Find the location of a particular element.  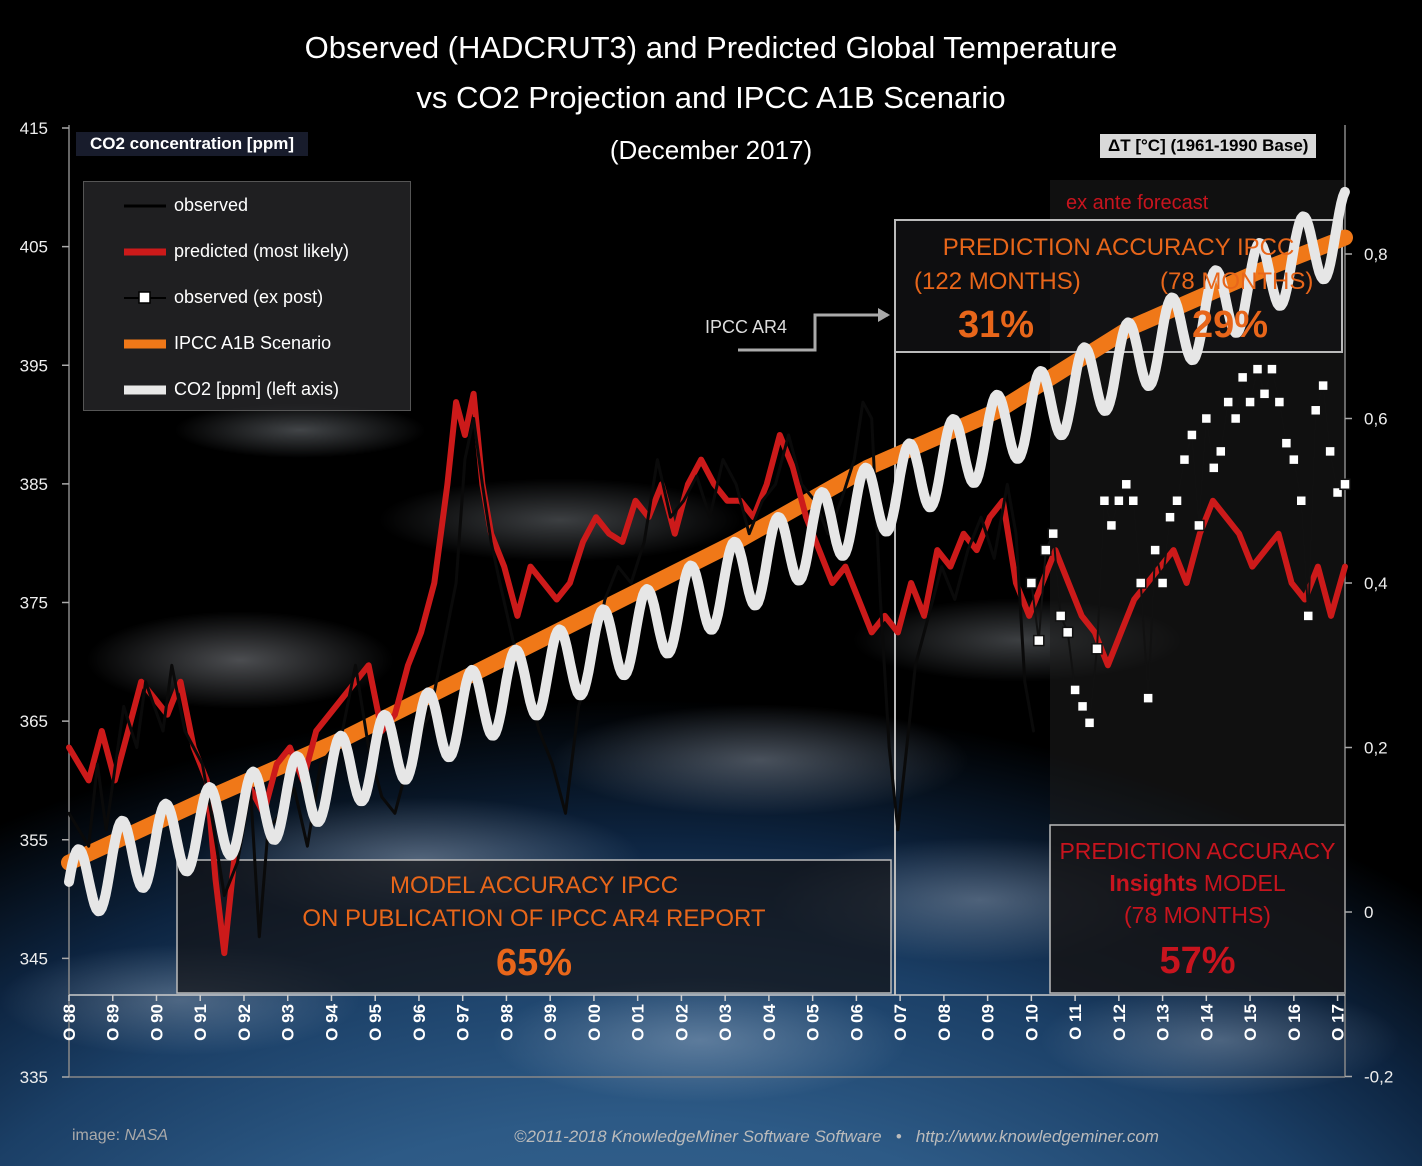

x-axis-tick-label: O 04 is located at coordinates (769, 1021).